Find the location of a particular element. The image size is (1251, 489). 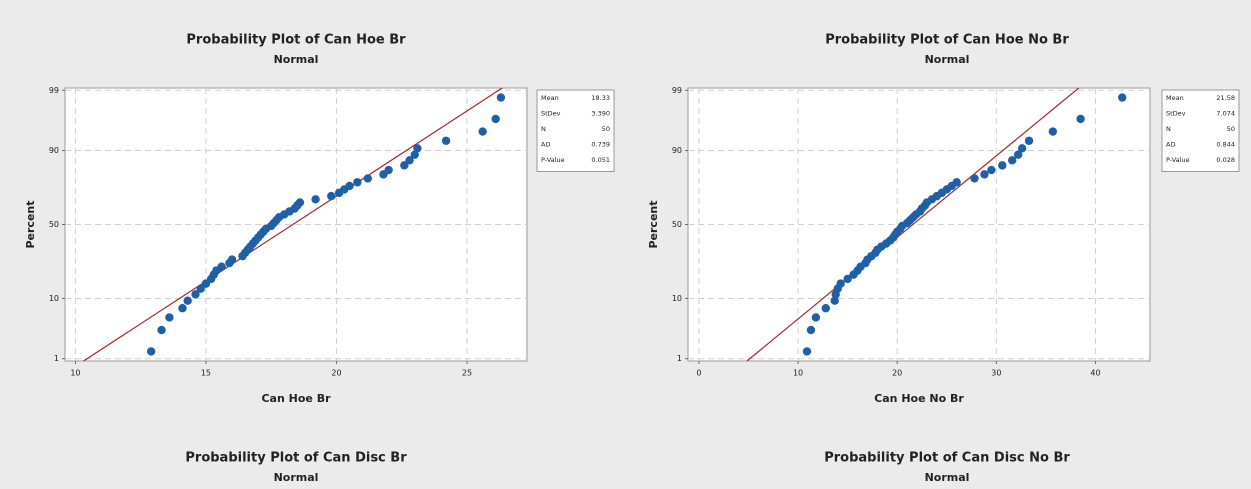

fit-line is located at coordinates (913, 224).